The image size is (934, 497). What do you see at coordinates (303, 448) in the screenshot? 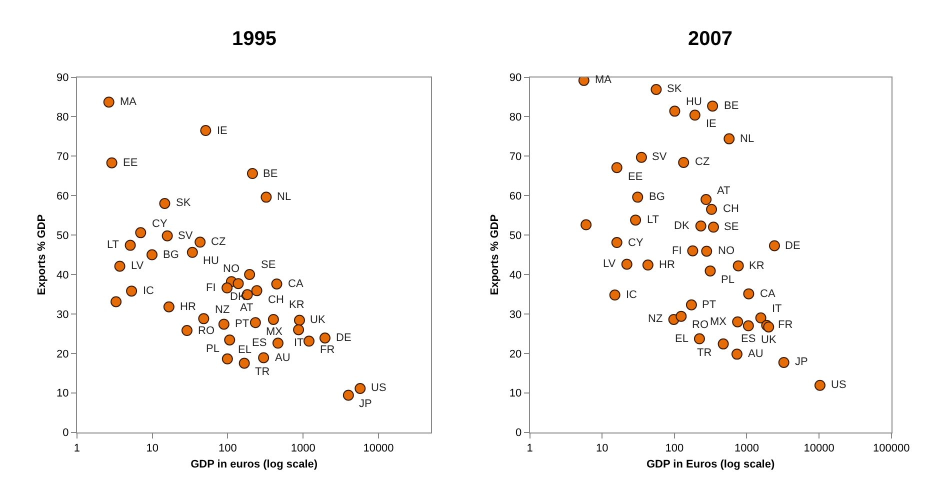
I see `x-tick-label: 1000` at bounding box center [303, 448].